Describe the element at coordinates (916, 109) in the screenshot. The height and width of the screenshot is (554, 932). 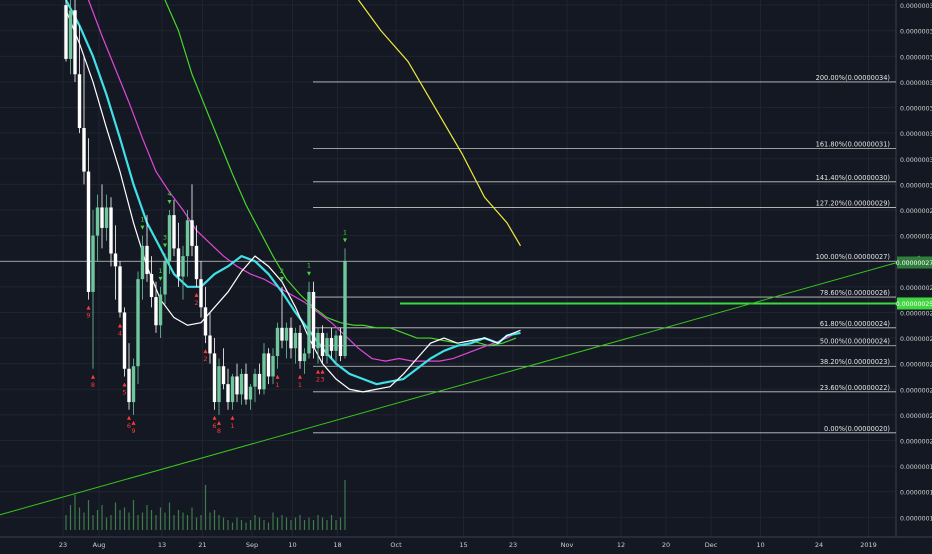
I see `price-tick-label: 0.00000033` at that location.